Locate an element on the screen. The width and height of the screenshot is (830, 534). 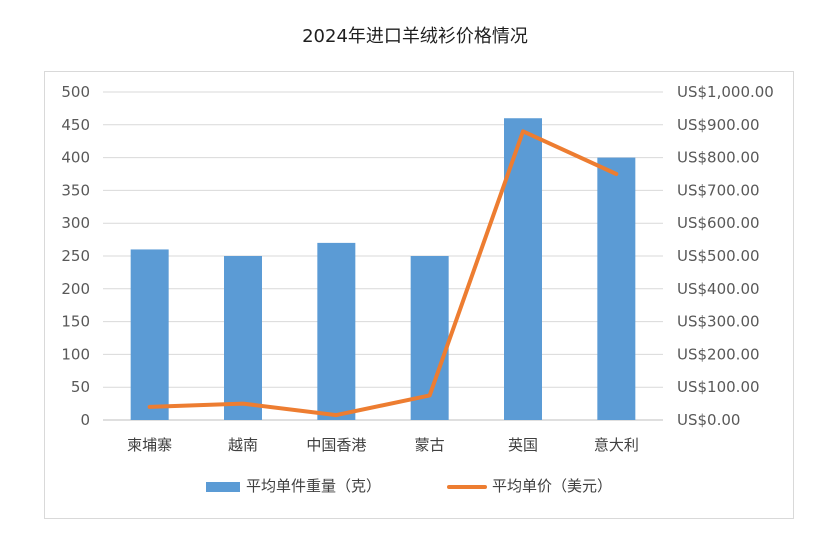
x-category-label: 英国 is located at coordinates (523, 445).